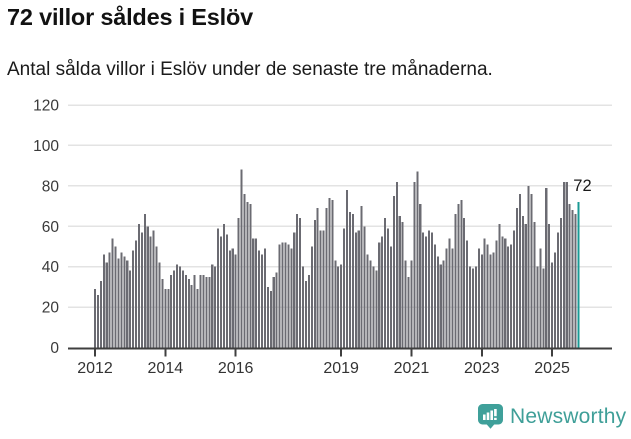 The width and height of the screenshot is (631, 439). What do you see at coordinates (490, 416) in the screenshot?
I see `bar-chart-speech-bubble-icon` at bounding box center [490, 416].